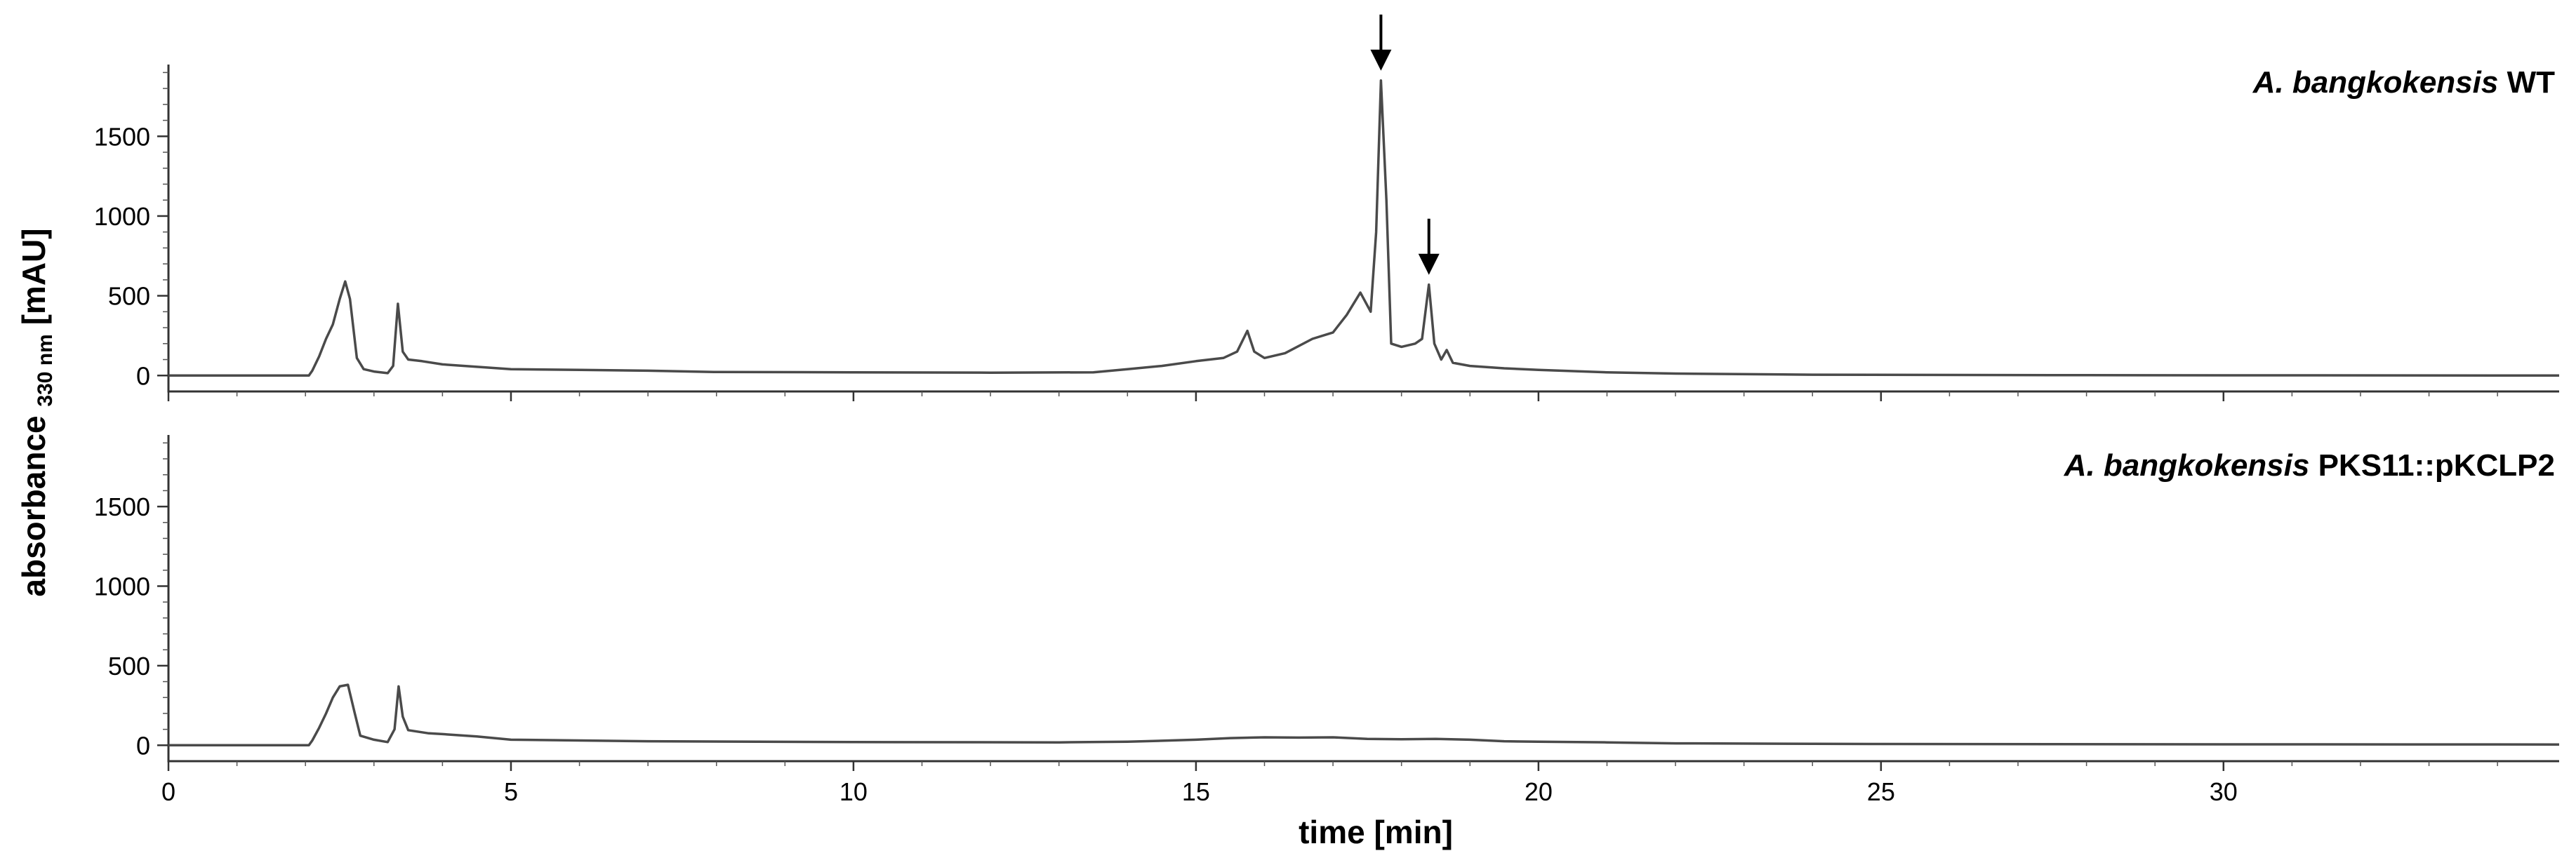 The image size is (2576, 865). I want to click on x-tick-label: 5, so click(511, 791).